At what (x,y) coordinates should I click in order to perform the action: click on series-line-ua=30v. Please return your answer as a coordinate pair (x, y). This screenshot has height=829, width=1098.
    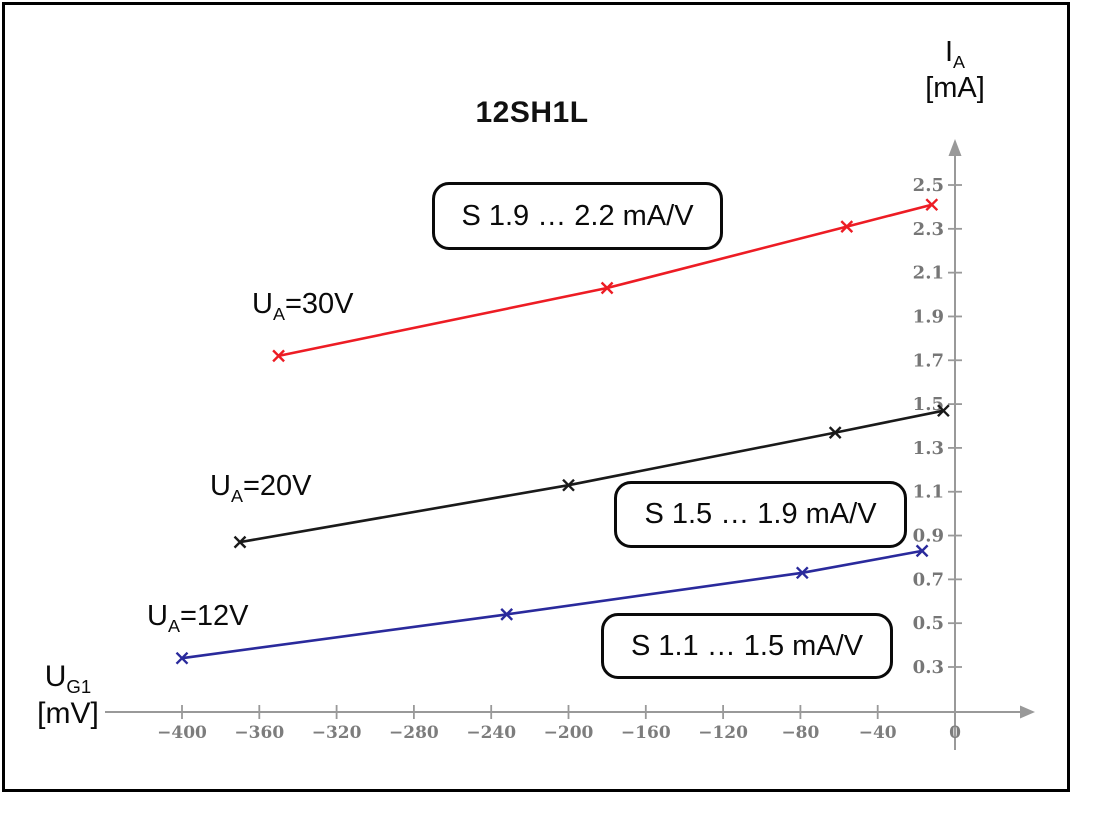
    Looking at the image, I should click on (605, 280).